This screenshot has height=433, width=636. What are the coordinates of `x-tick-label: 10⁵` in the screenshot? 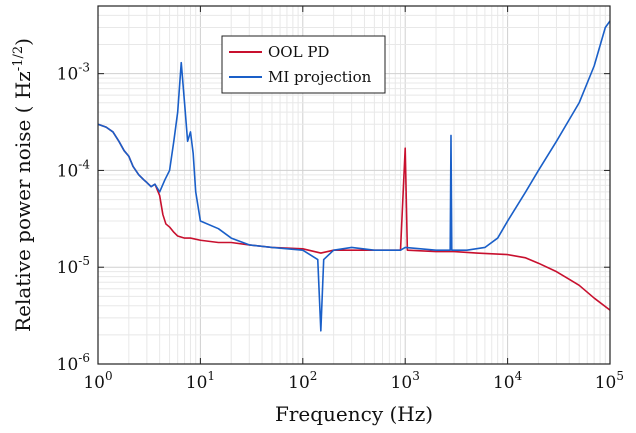 It's located at (609, 381).